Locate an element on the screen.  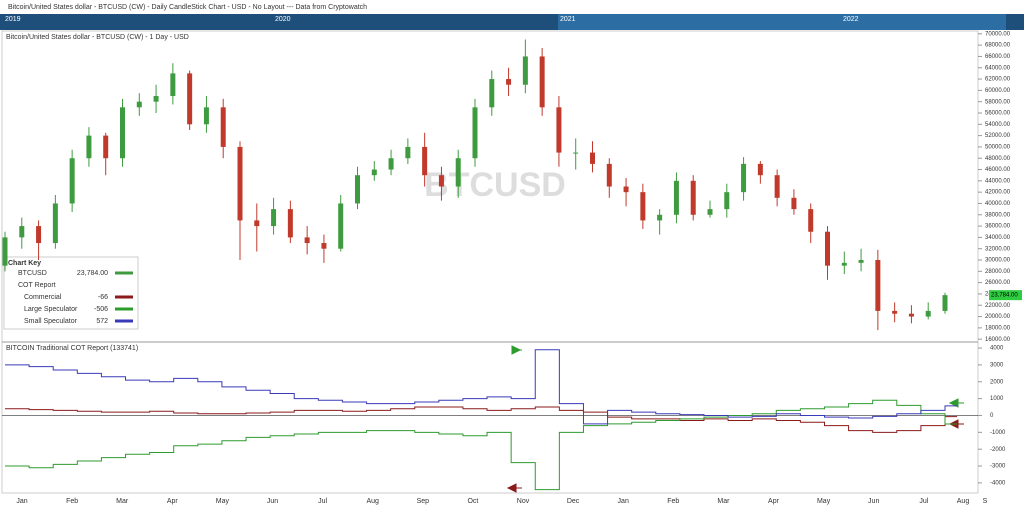
year-label: 2019 is located at coordinates (13, 19).